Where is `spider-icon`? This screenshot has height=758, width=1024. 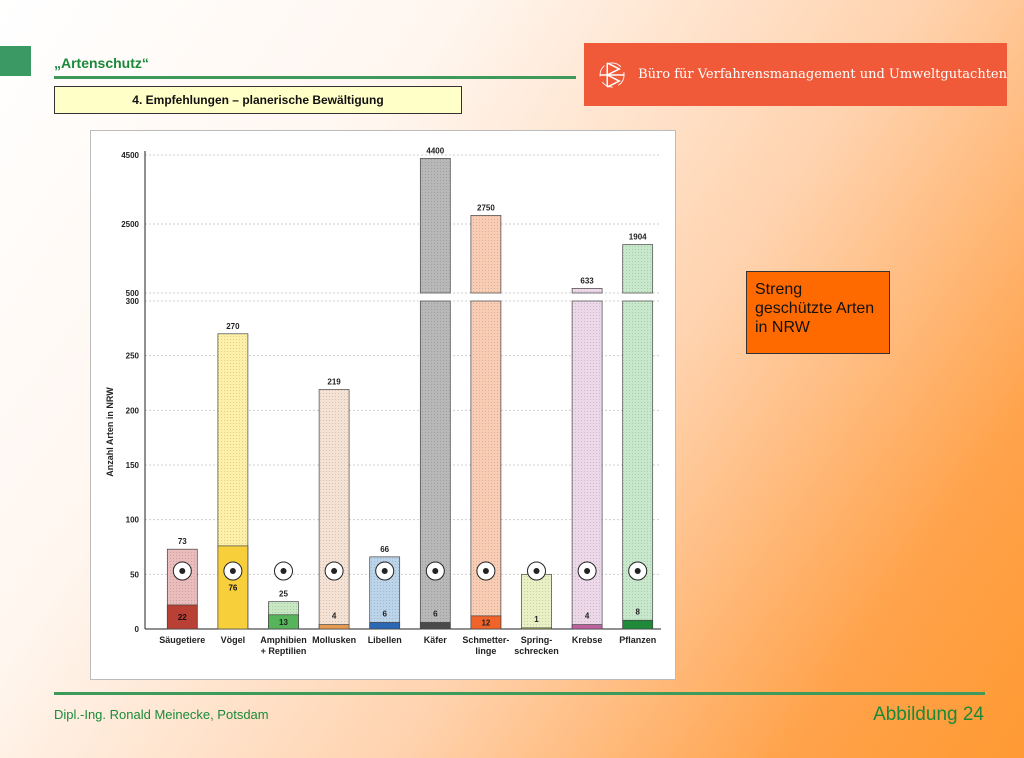 spider-icon is located at coordinates (587, 571).